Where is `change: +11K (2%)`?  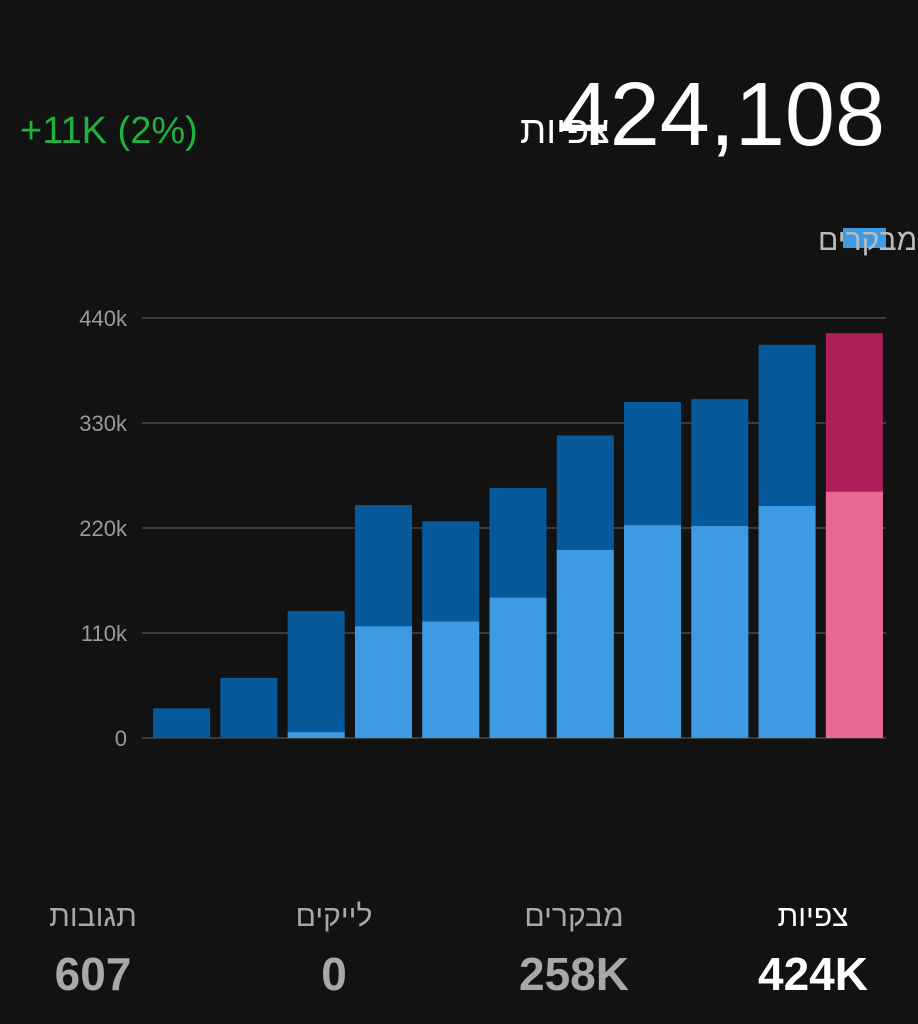 change: +11K (2%) is located at coordinates (109, 131).